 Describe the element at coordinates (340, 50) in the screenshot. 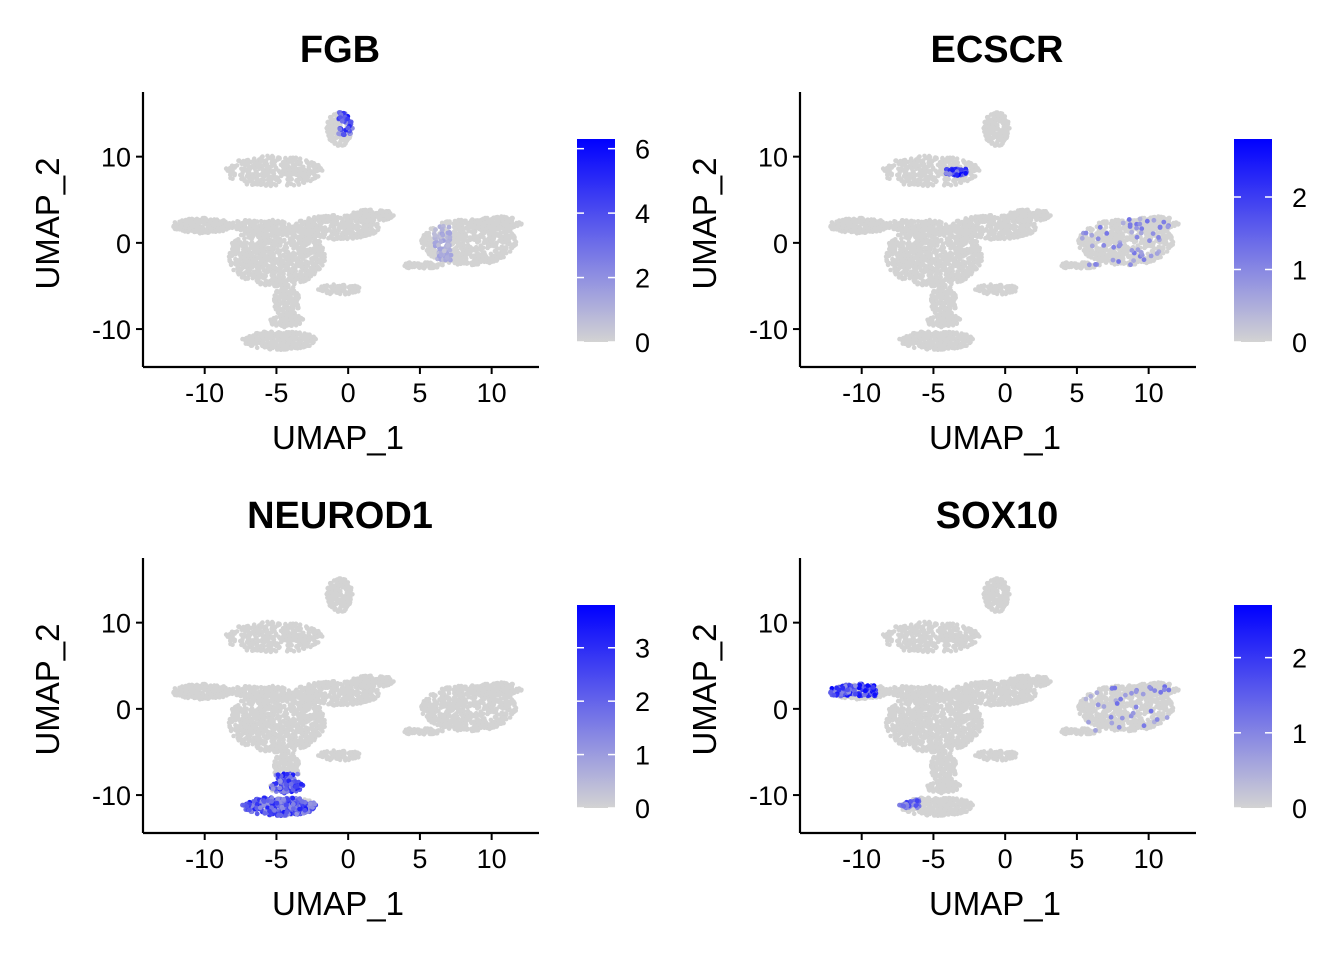

I see `panel-title: FGB` at that location.